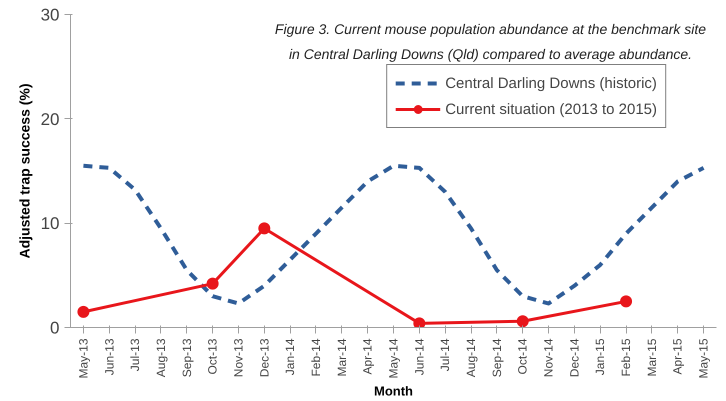 This screenshot has width=726, height=401. I want to click on x-tick-label: Jul-13, so click(135, 355).